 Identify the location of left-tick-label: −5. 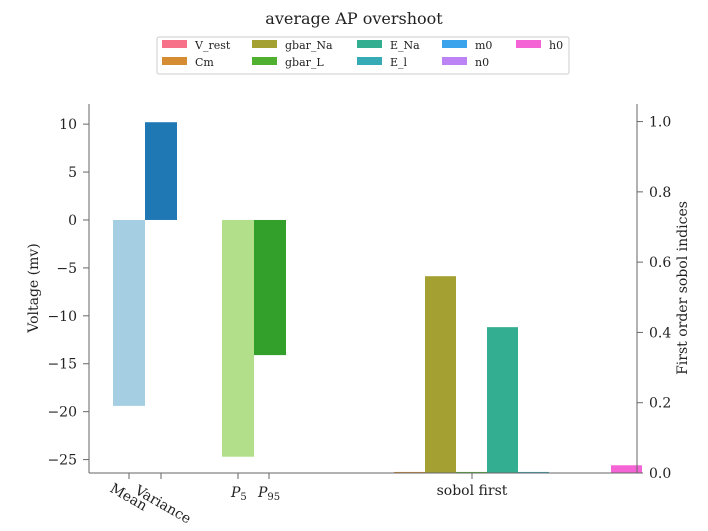
(66, 269).